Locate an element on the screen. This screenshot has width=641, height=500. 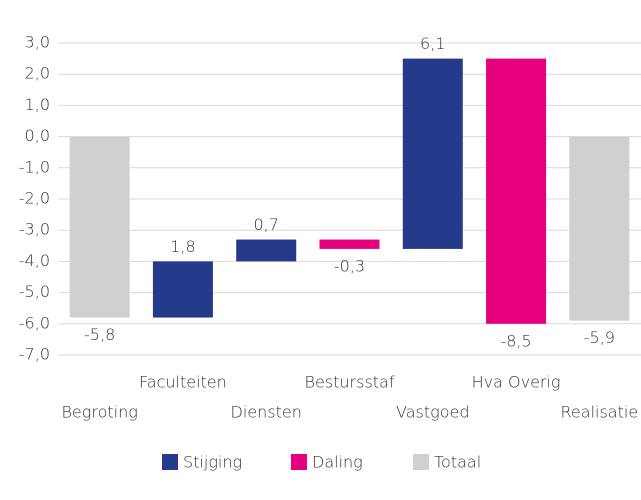
data-label: 6,1 is located at coordinates (432, 43).